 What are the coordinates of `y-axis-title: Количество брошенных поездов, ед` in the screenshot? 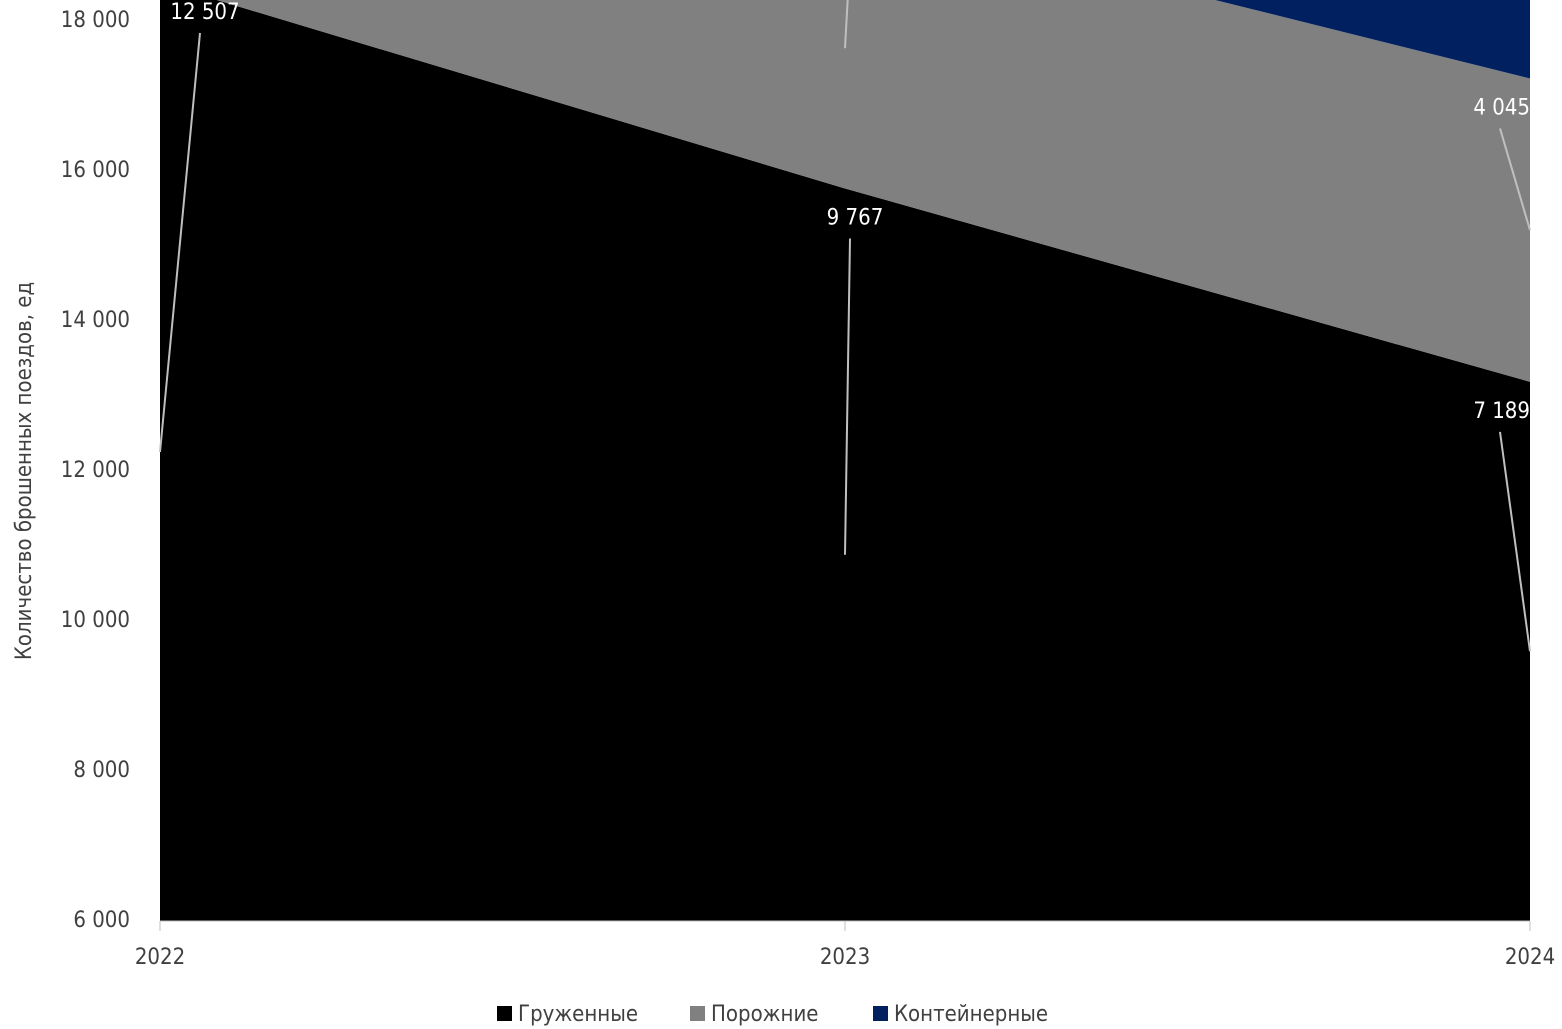 It's located at (24, 471).